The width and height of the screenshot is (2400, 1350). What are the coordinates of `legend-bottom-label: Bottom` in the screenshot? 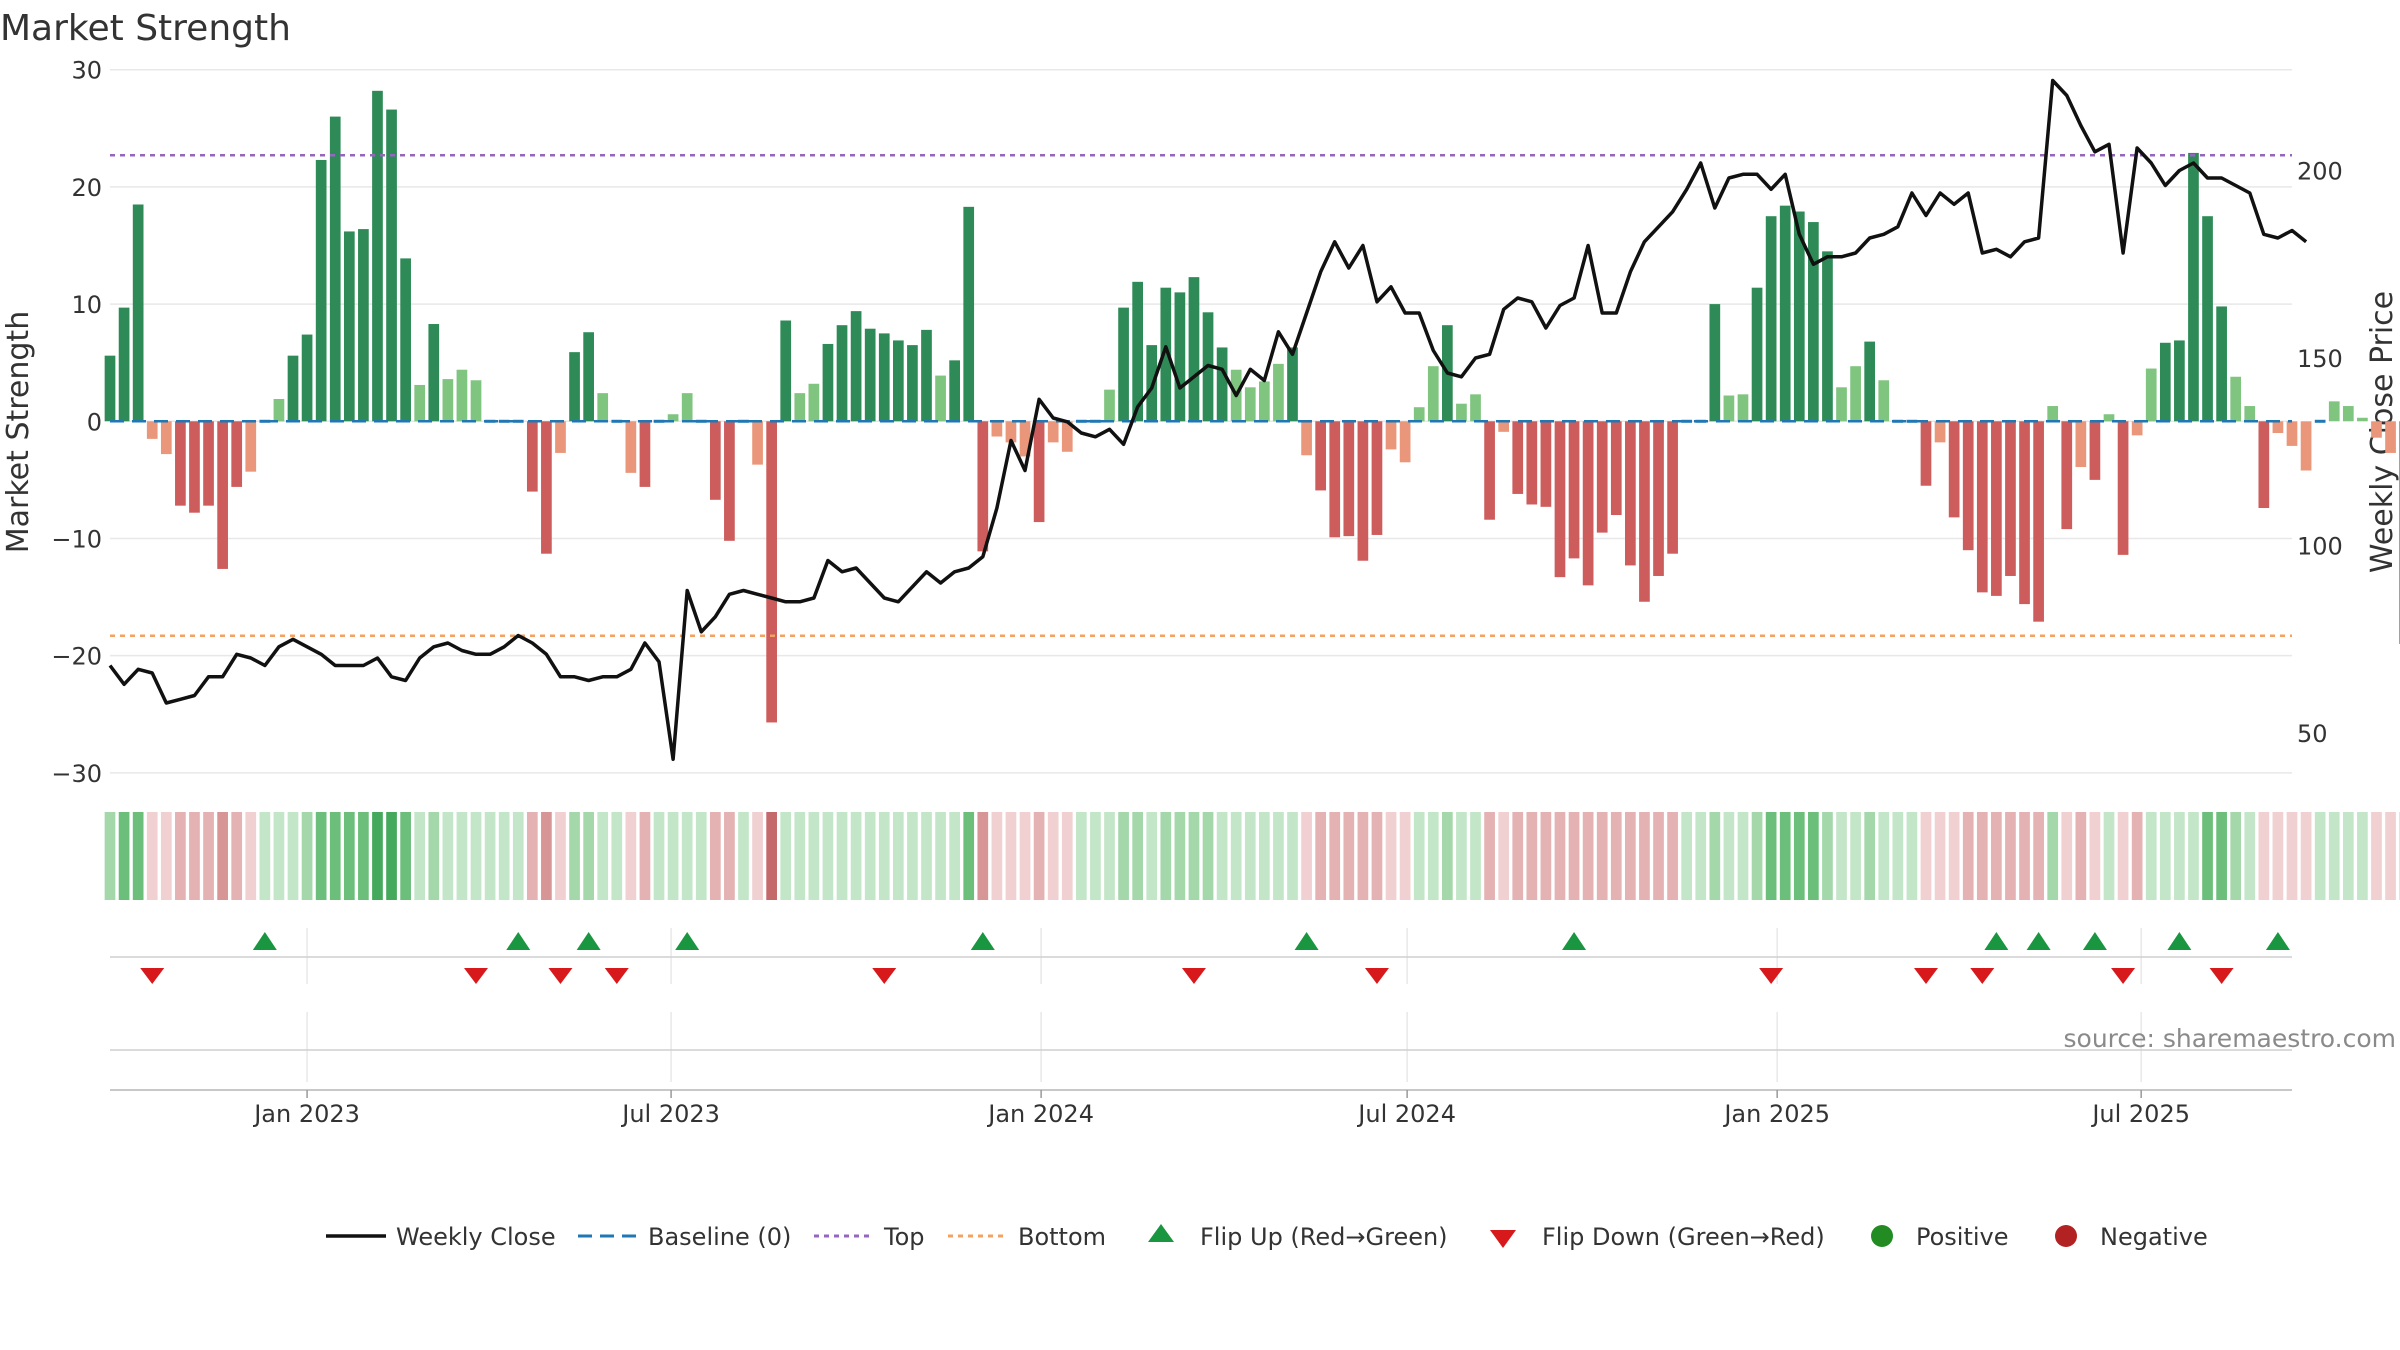 It's located at (1062, 1237).